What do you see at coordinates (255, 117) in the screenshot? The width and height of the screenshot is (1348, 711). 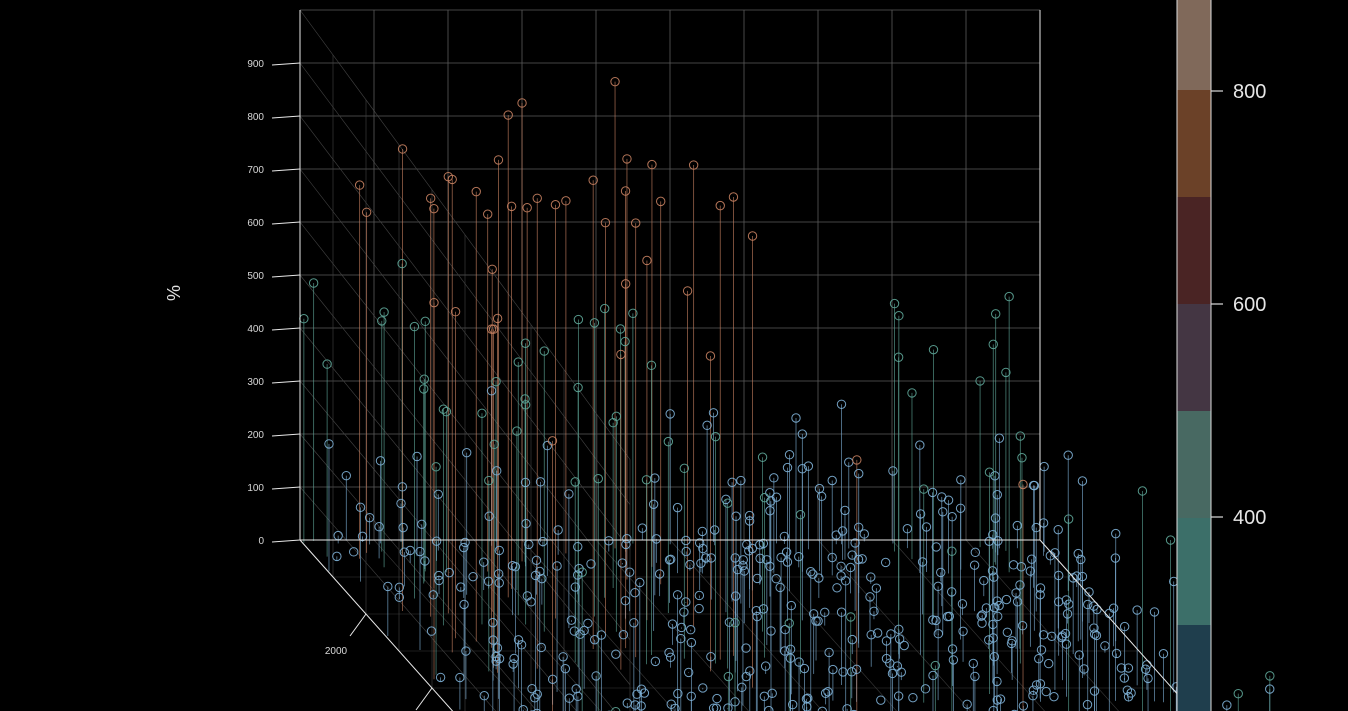 I see `z-tick-label: 800` at bounding box center [255, 117].